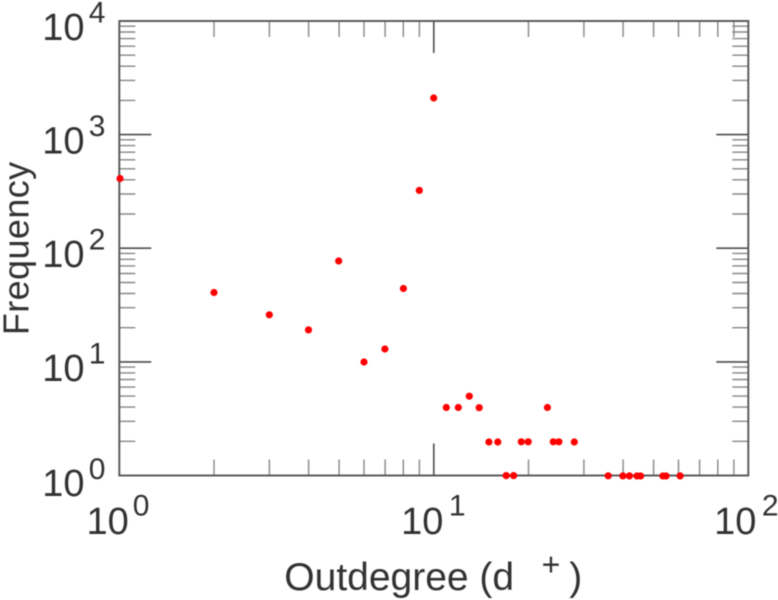 This screenshot has height=600, width=778. I want to click on svg-text: 3, so click(97, 126).